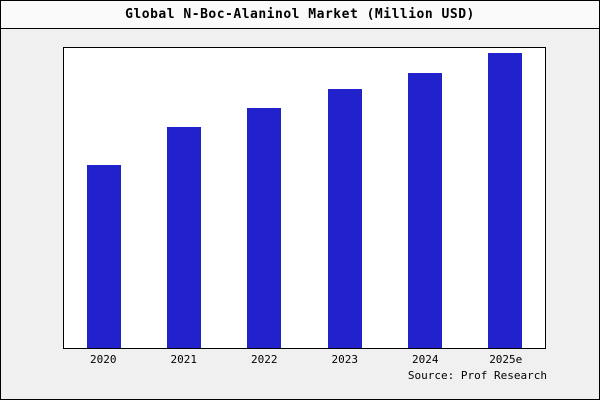 Image resolution: width=600 pixels, height=400 pixels. Describe the element at coordinates (184, 359) in the screenshot. I see `x-tick-label-2021: 2021` at that location.